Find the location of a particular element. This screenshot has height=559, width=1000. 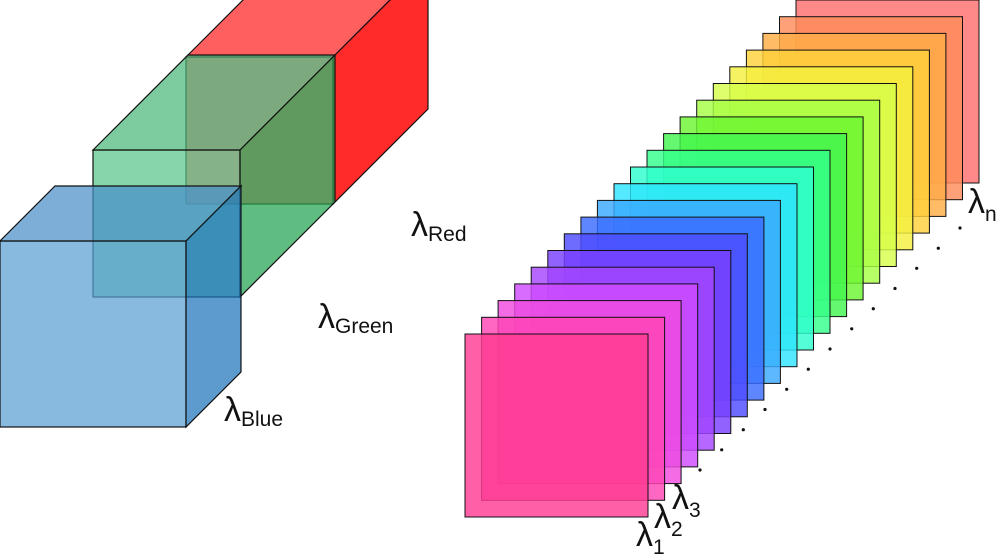

ellipsis-dots is located at coordinates (830, 349).